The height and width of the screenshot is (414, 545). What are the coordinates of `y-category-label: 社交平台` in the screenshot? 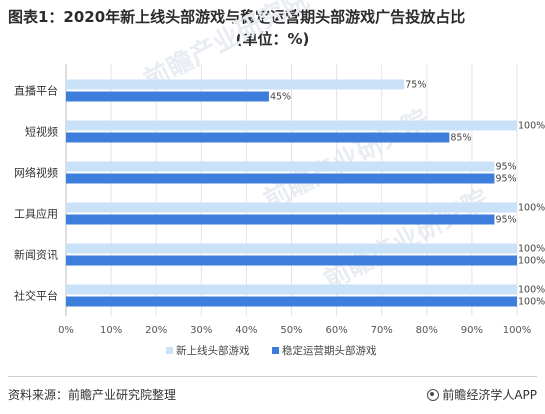 It's located at (36, 296).